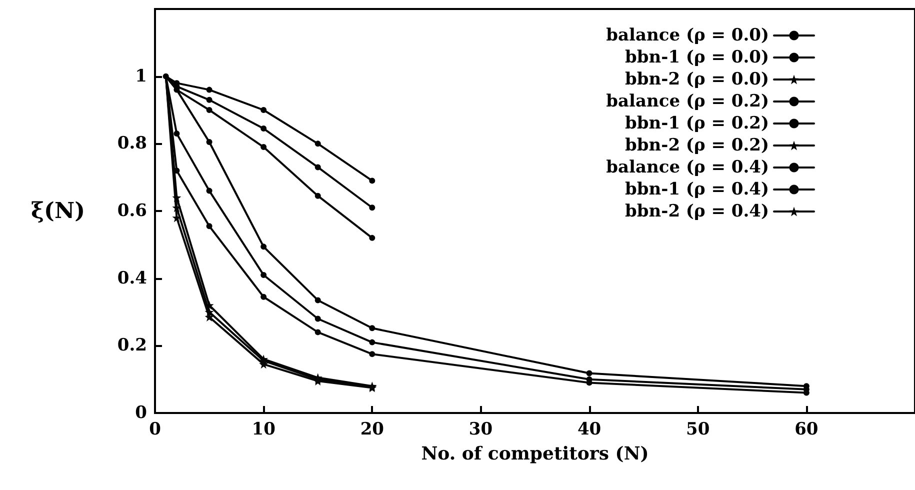 This screenshot has width=915, height=490. I want to click on y-tick-label: 0.6, so click(132, 211).